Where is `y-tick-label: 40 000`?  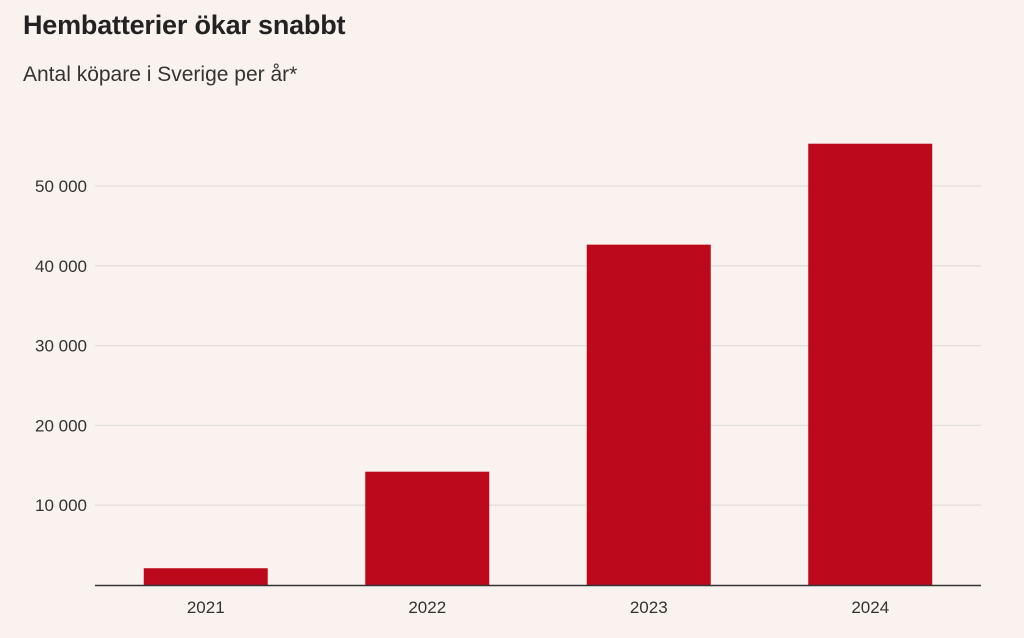 y-tick-label: 40 000 is located at coordinates (61, 266).